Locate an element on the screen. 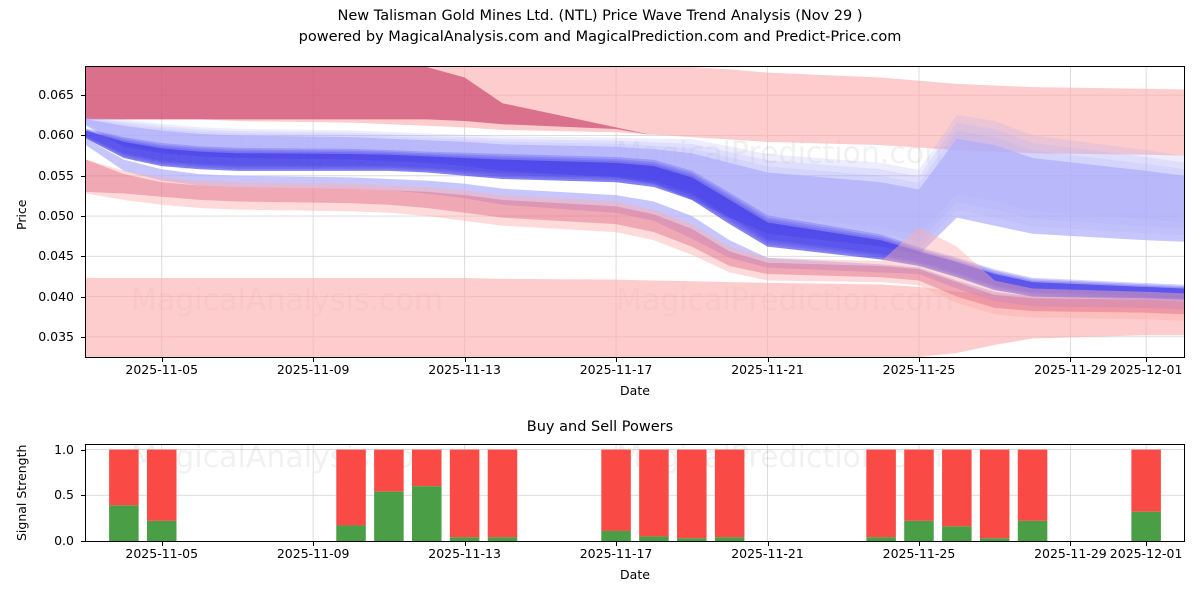 This screenshot has height=600, width=1200. signal-bars-svg: MagicalAnalysis.com MagicalPrediction.com is located at coordinates (635, 493).